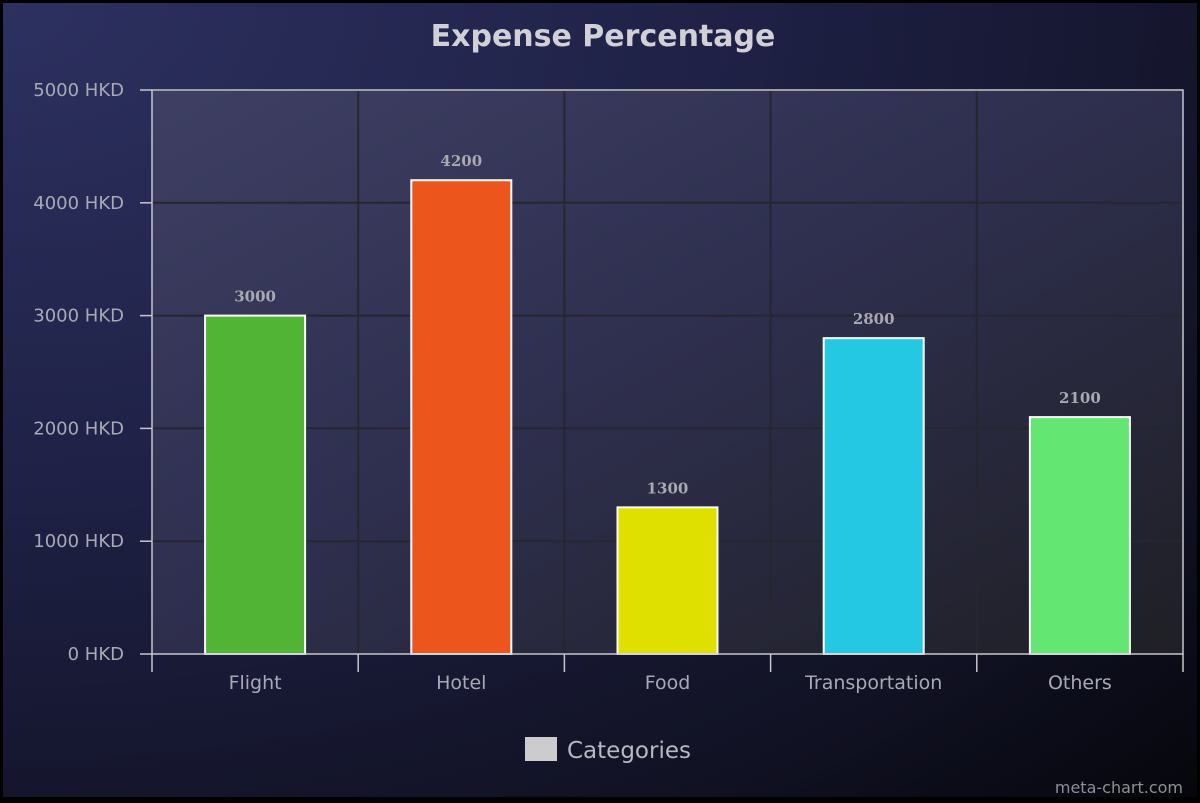  Describe the element at coordinates (461, 683) in the screenshot. I see `x-tick-label: Hotel` at that location.